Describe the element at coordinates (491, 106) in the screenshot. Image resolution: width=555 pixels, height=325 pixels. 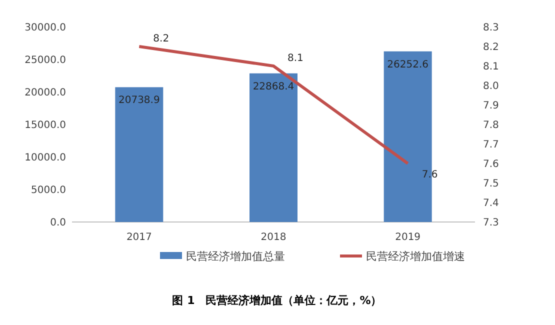
I see `y2-tick-label: 7.9` at that location.